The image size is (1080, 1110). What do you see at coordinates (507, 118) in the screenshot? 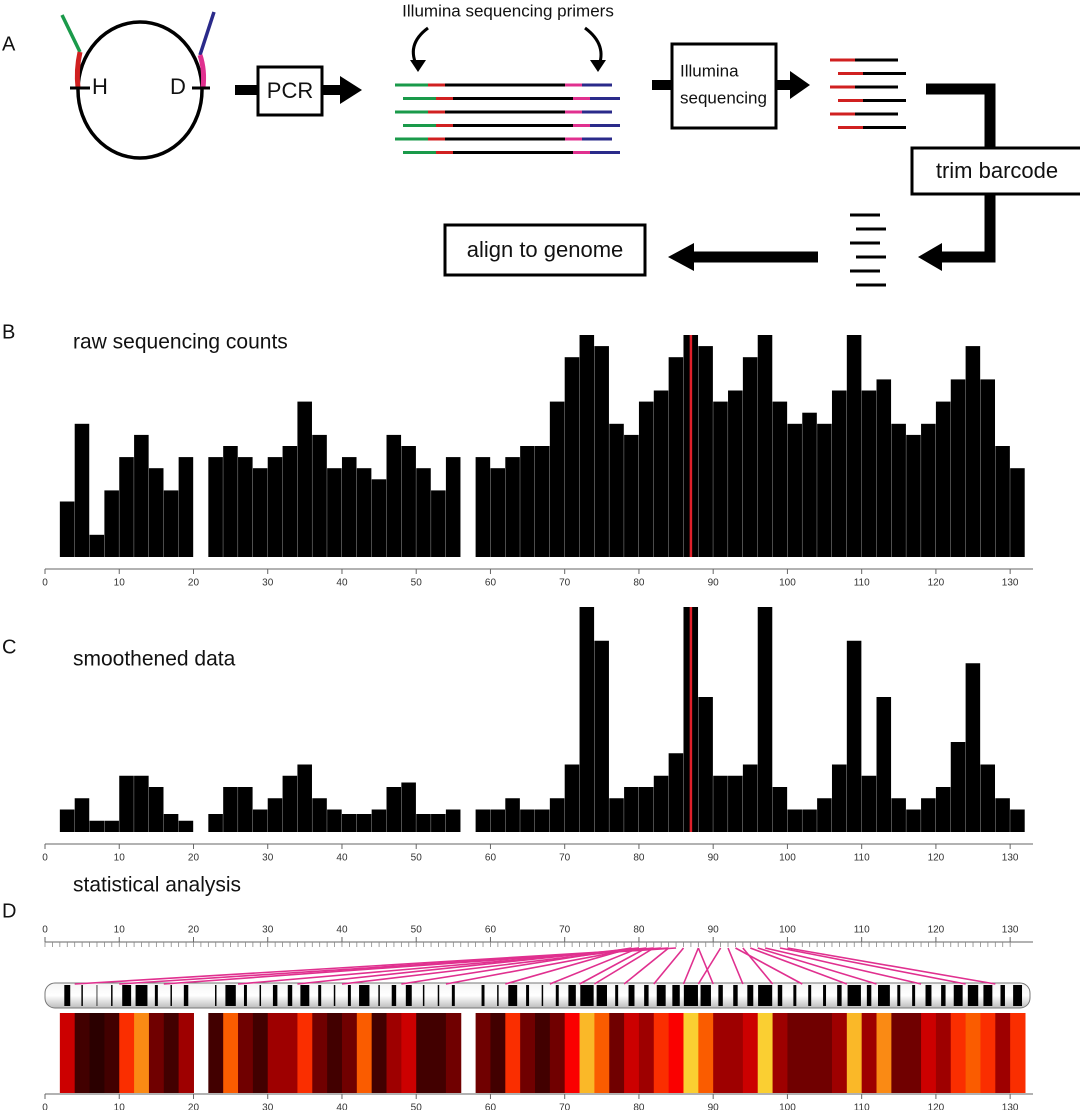
I see `amplicons` at bounding box center [507, 118].